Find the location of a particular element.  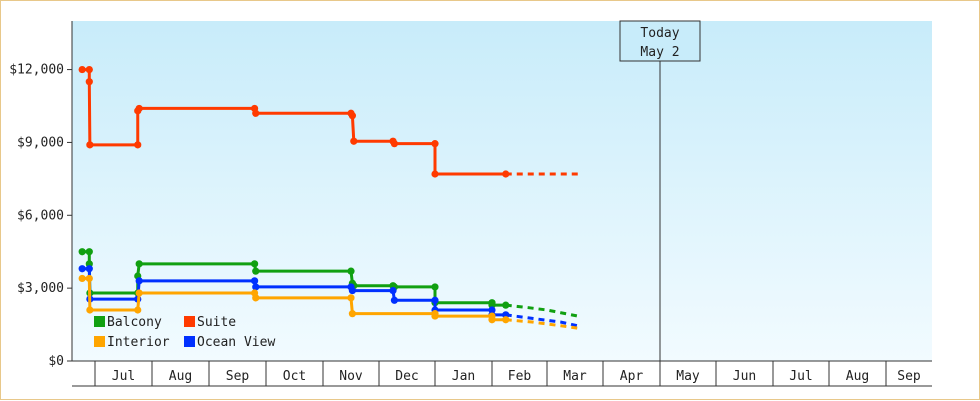

series-interior is located at coordinates (328, 302).